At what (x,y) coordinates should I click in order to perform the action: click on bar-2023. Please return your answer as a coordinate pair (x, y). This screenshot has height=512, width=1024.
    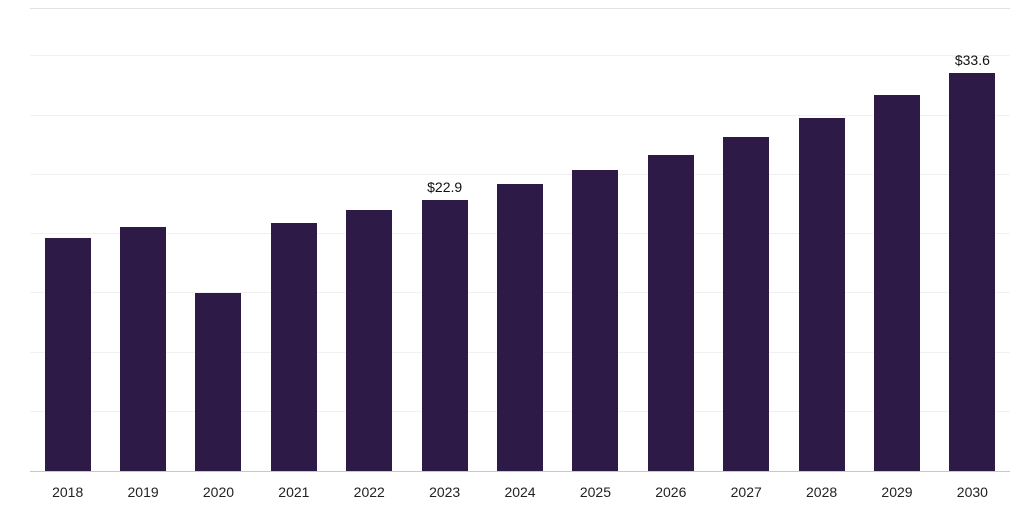
    Looking at the image, I should click on (444, 335).